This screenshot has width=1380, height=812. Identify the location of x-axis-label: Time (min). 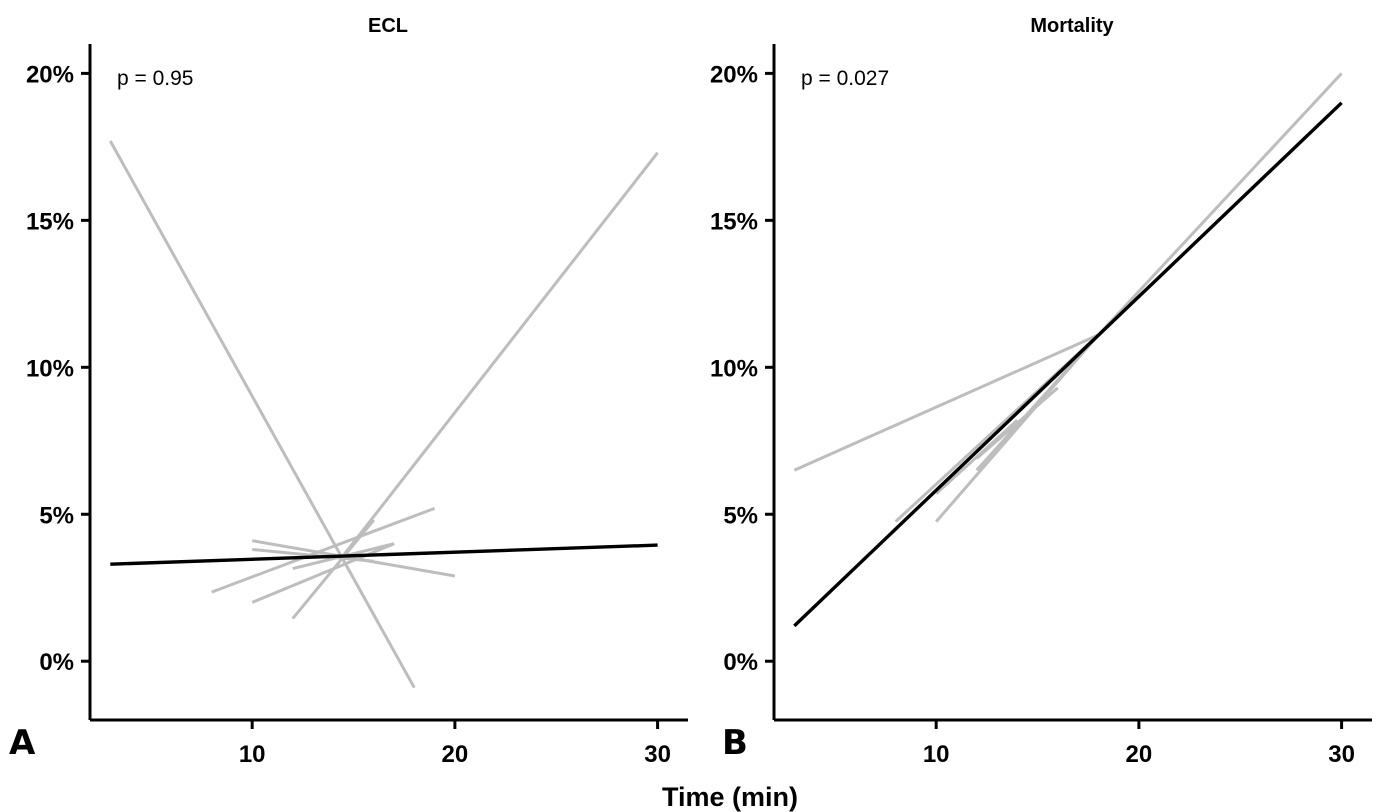
(730, 797).